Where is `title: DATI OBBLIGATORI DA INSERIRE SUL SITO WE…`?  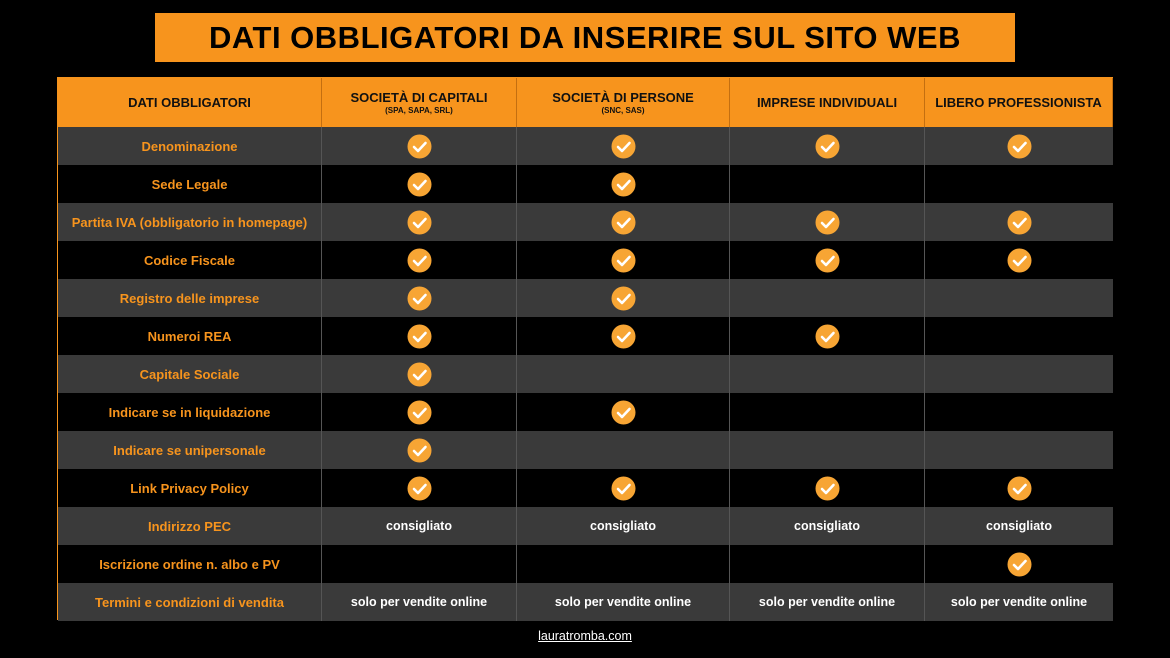 title: DATI OBBLIGATORI DA INSERIRE SUL SITO WE… is located at coordinates (585, 37).